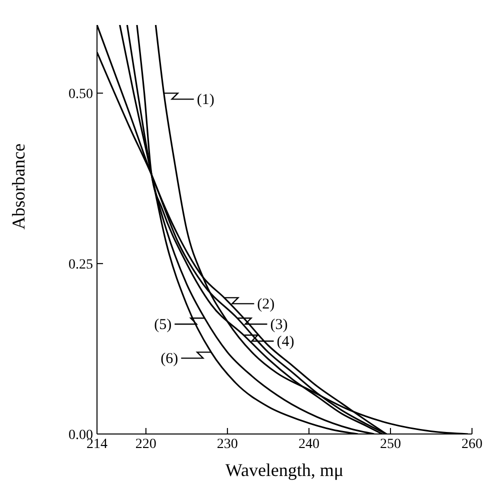  I want to click on y-tick-label: 0.50, so click(80, 94).